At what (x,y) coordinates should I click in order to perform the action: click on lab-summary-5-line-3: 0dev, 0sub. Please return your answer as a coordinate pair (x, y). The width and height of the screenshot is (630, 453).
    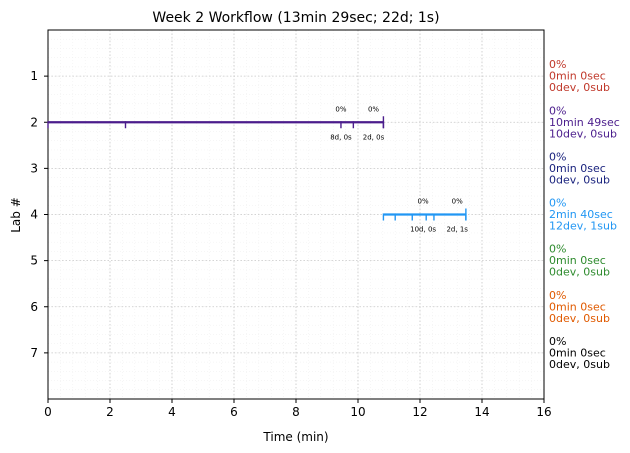
    Looking at the image, I should click on (579, 272).